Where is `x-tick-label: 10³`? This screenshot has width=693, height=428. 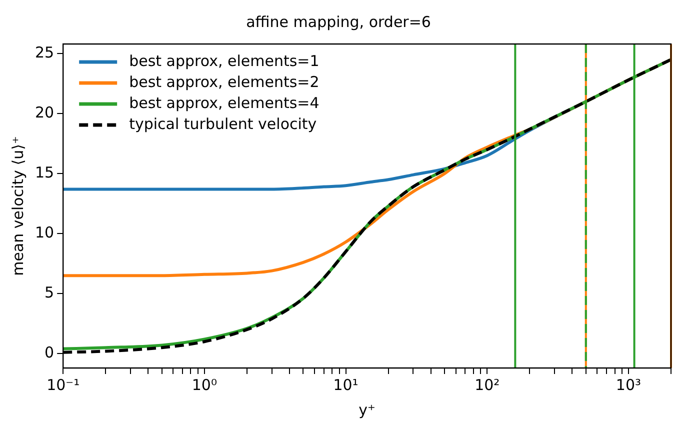 x-tick-label: 10³ is located at coordinates (629, 385).